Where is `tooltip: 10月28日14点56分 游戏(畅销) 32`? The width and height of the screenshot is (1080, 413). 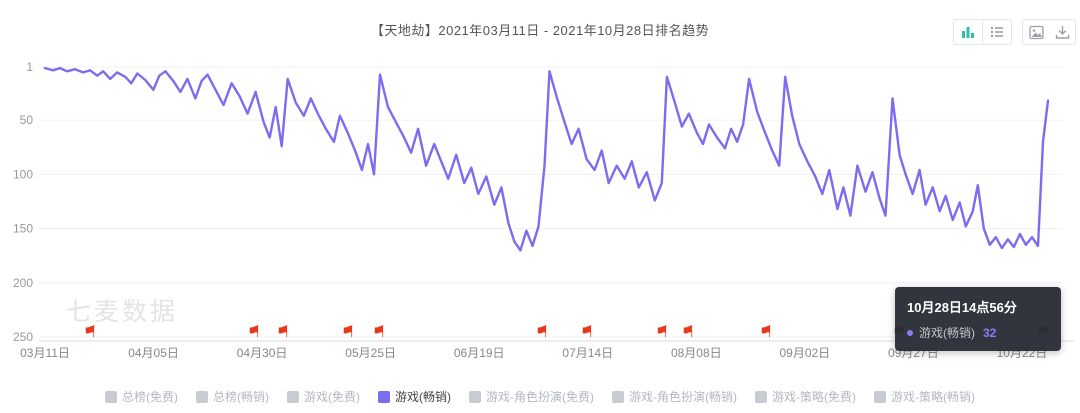
tooltip: 10月28日14点56分 游戏(畅销) 32 is located at coordinates (978, 319).